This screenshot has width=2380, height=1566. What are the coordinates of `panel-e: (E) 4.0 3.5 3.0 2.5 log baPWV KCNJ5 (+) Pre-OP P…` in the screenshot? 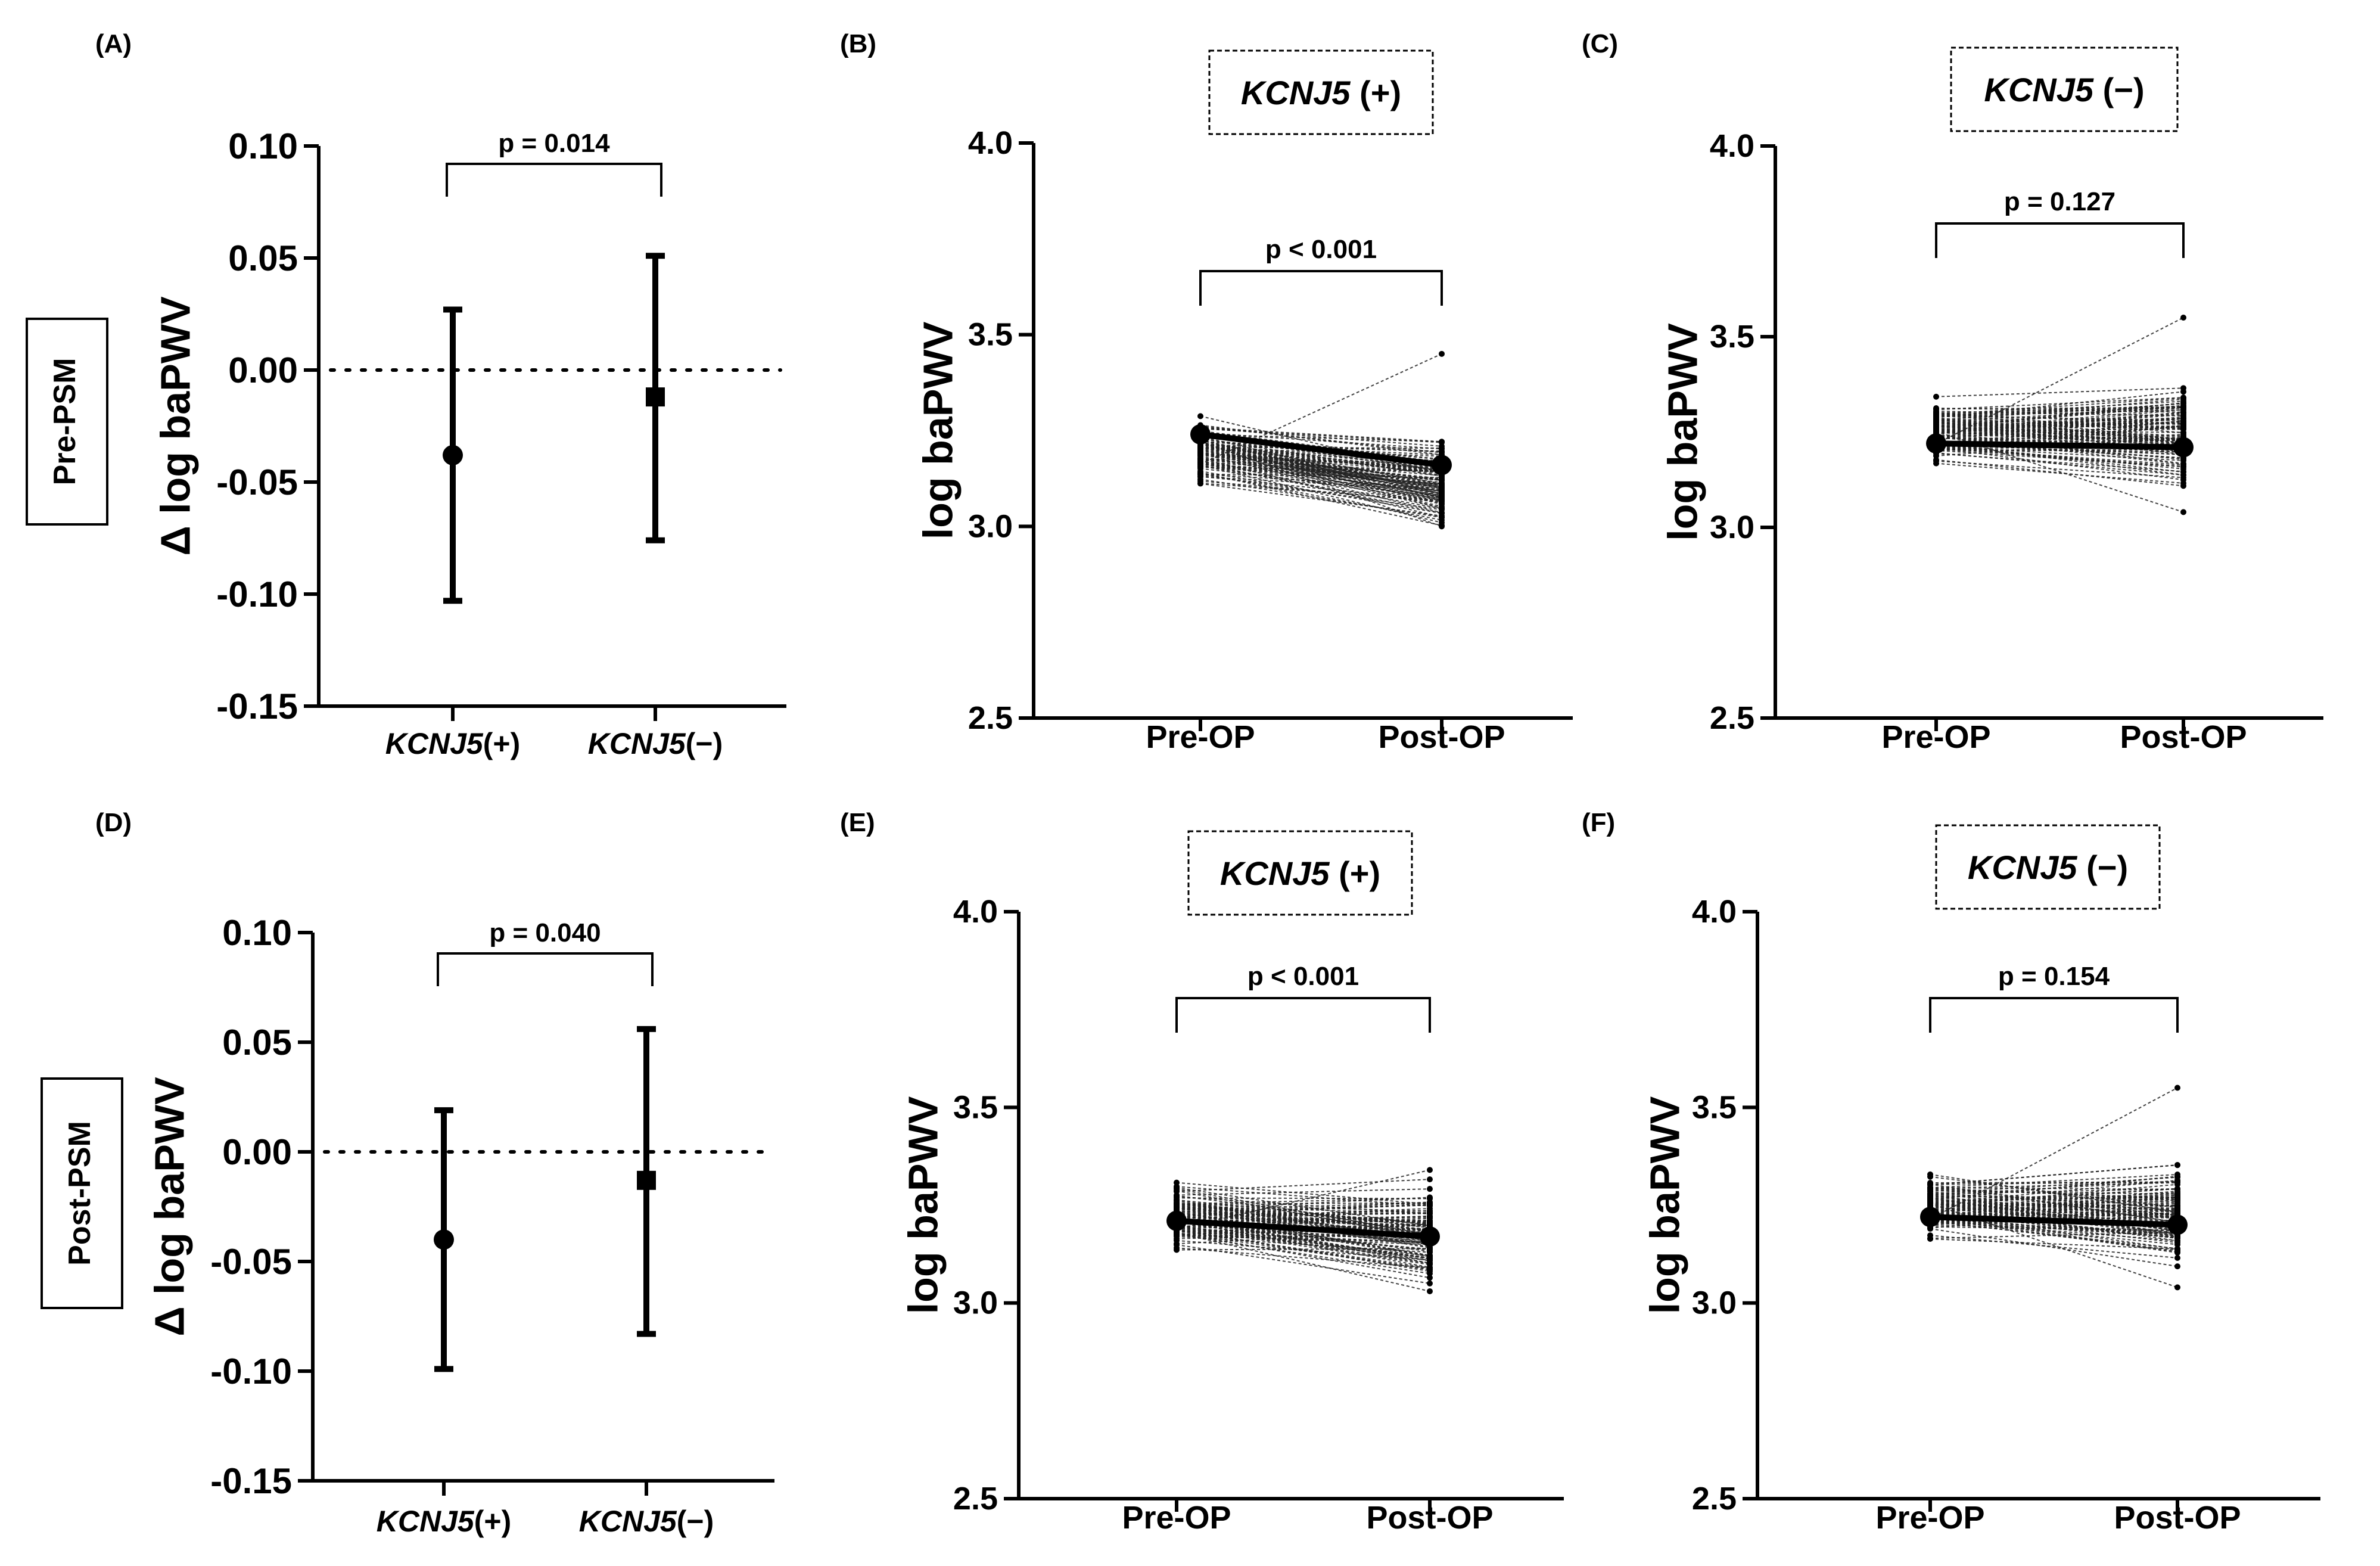 It's located at (1202, 1172).